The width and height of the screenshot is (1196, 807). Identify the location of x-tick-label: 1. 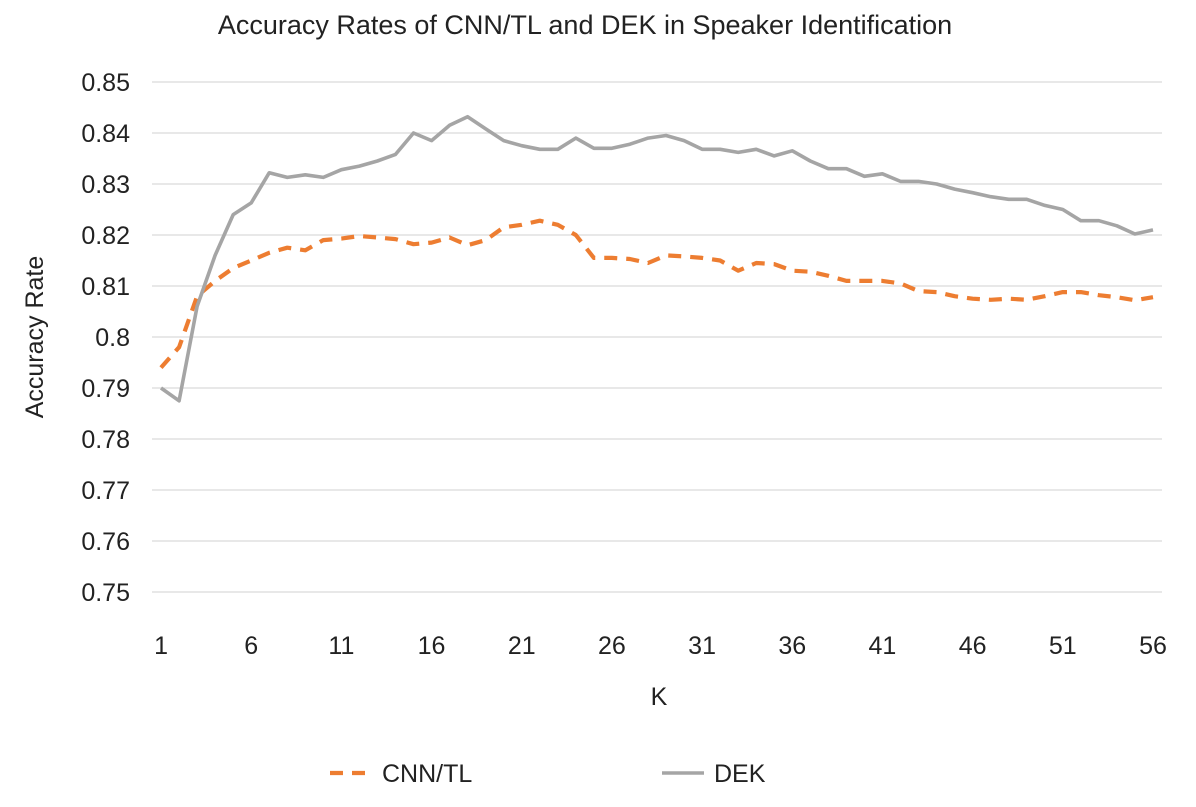
(161, 646).